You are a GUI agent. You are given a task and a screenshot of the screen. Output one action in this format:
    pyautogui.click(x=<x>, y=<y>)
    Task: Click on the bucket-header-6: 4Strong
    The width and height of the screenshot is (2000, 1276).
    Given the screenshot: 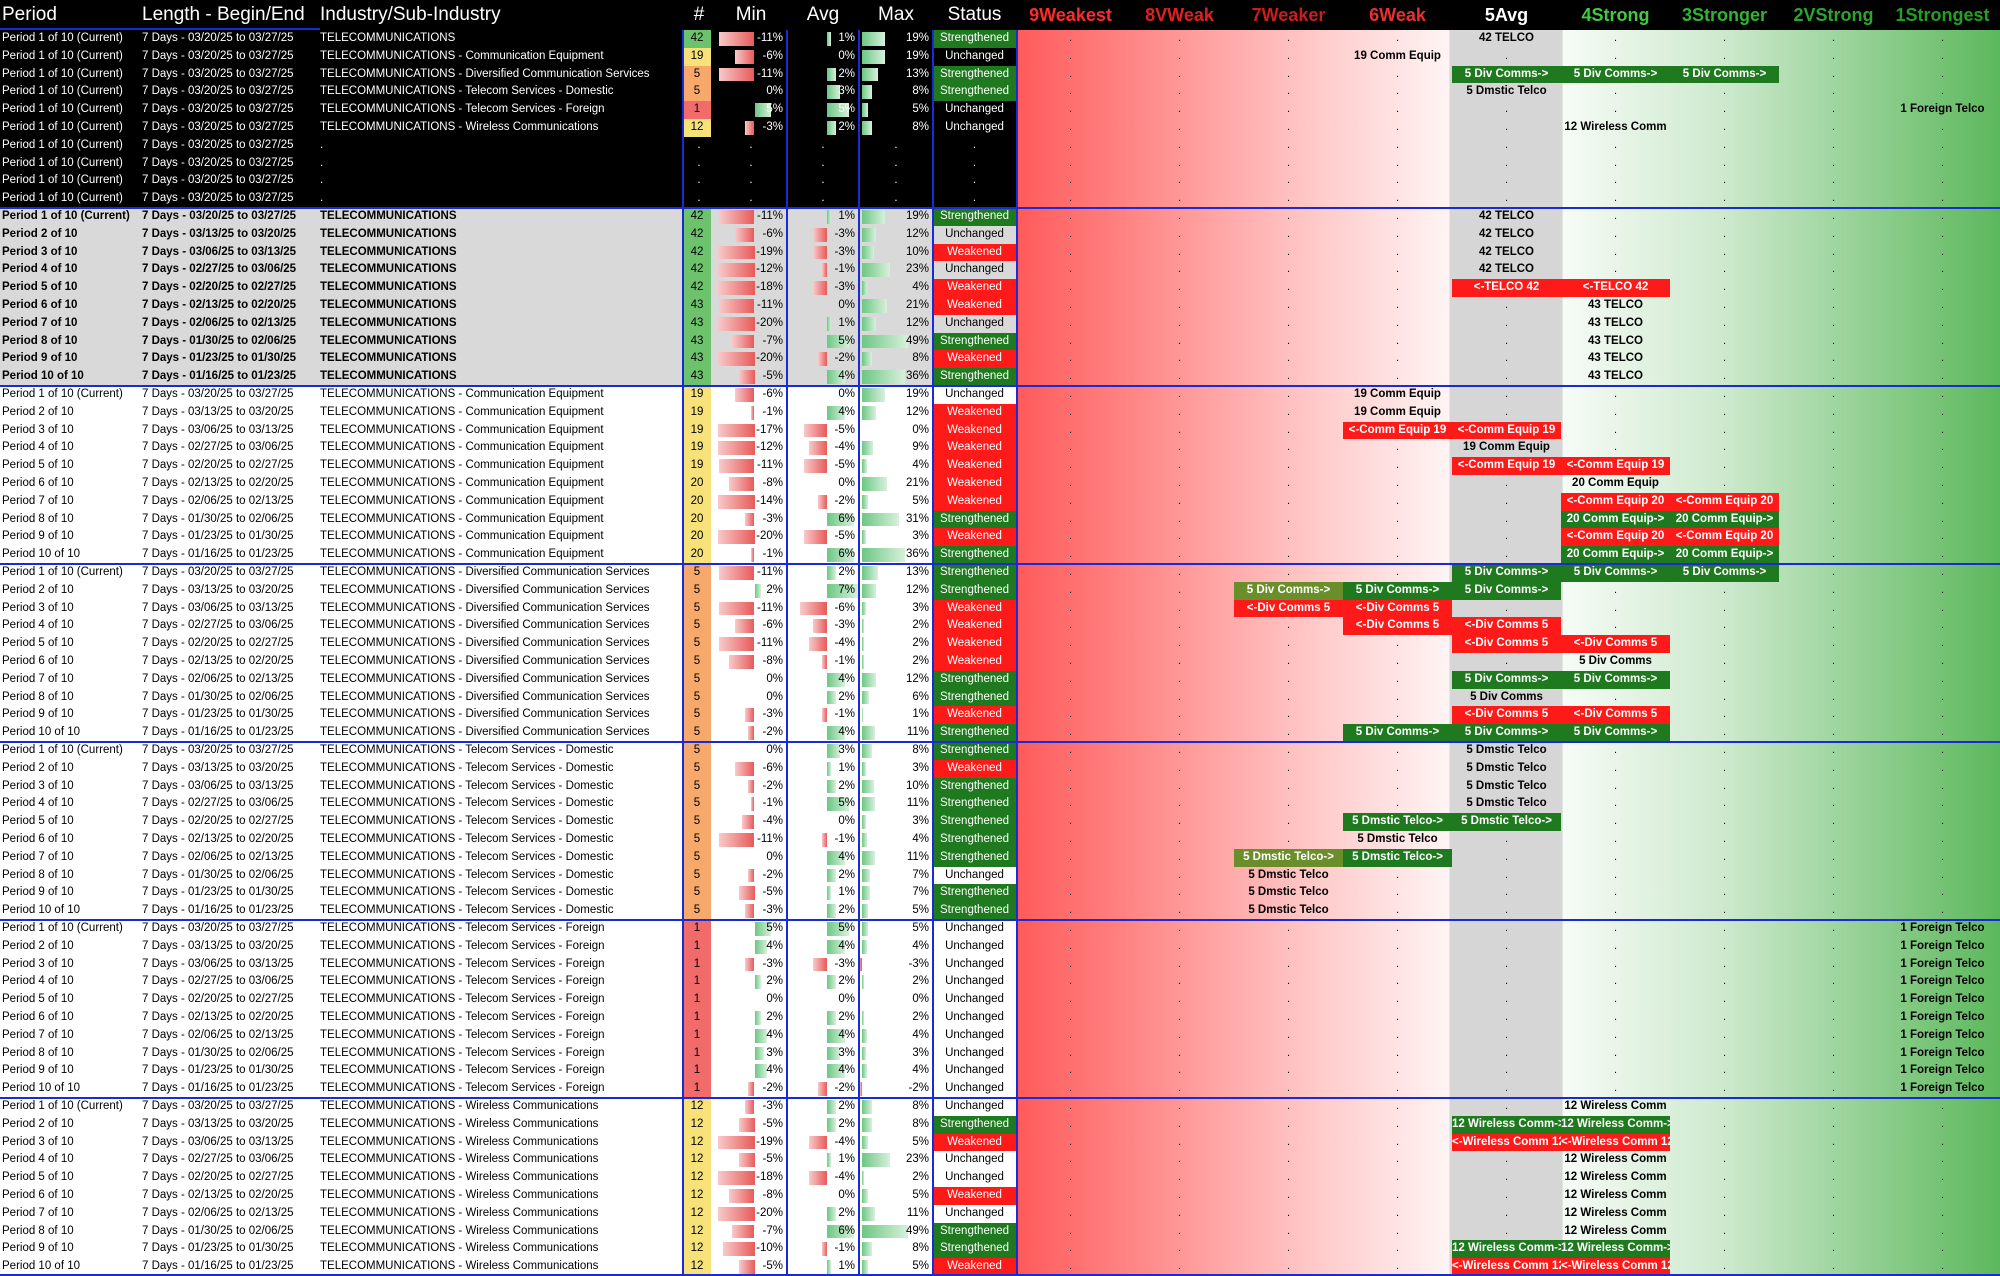 What is the action you would take?
    pyautogui.click(x=1615, y=14)
    